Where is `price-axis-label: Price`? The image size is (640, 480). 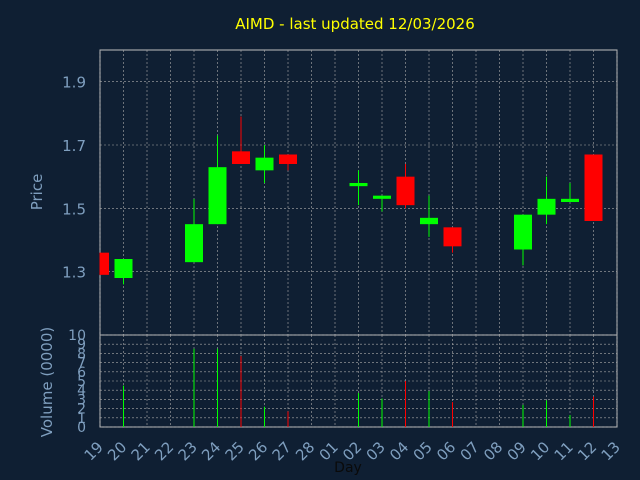 price-axis-label: Price is located at coordinates (37, 192).